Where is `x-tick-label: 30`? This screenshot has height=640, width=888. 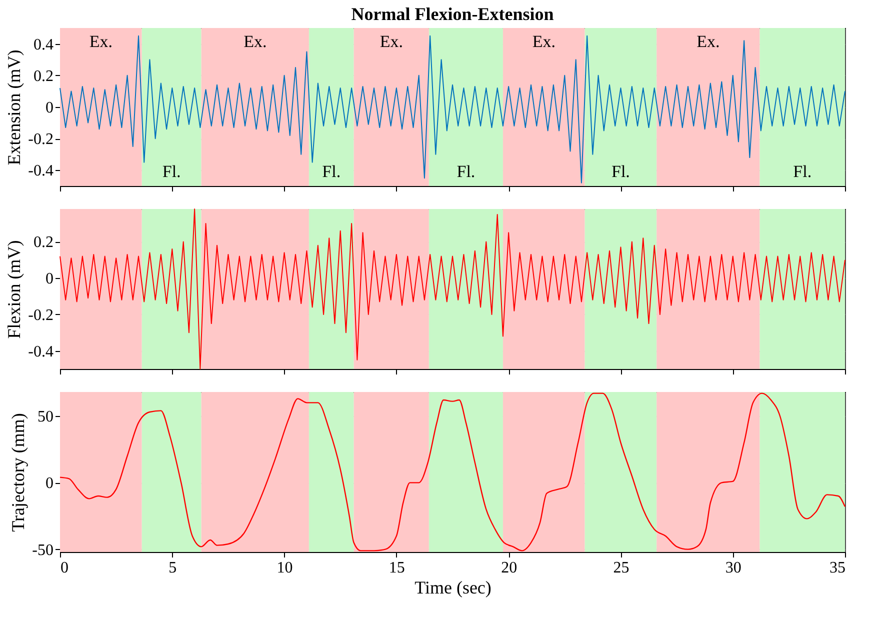 x-tick-label: 30 is located at coordinates (733, 568).